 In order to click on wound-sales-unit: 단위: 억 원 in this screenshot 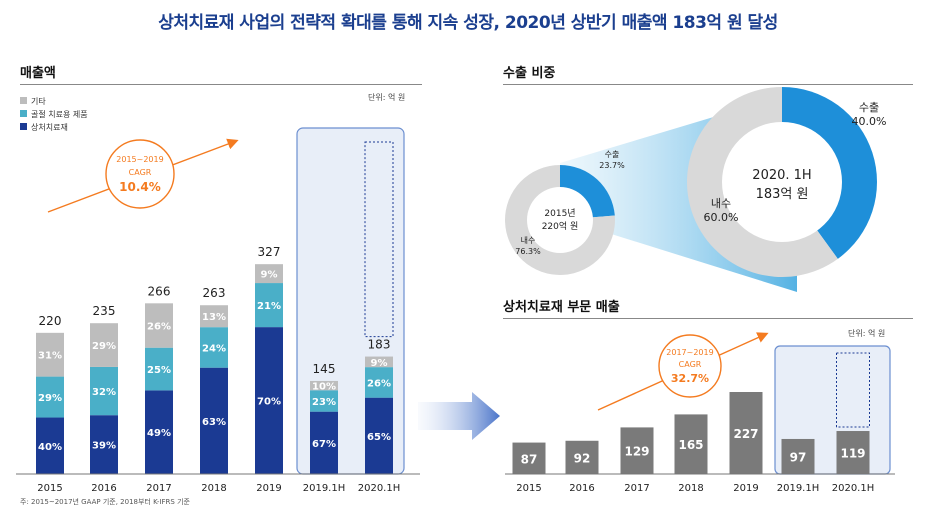, I will do `click(867, 333)`.